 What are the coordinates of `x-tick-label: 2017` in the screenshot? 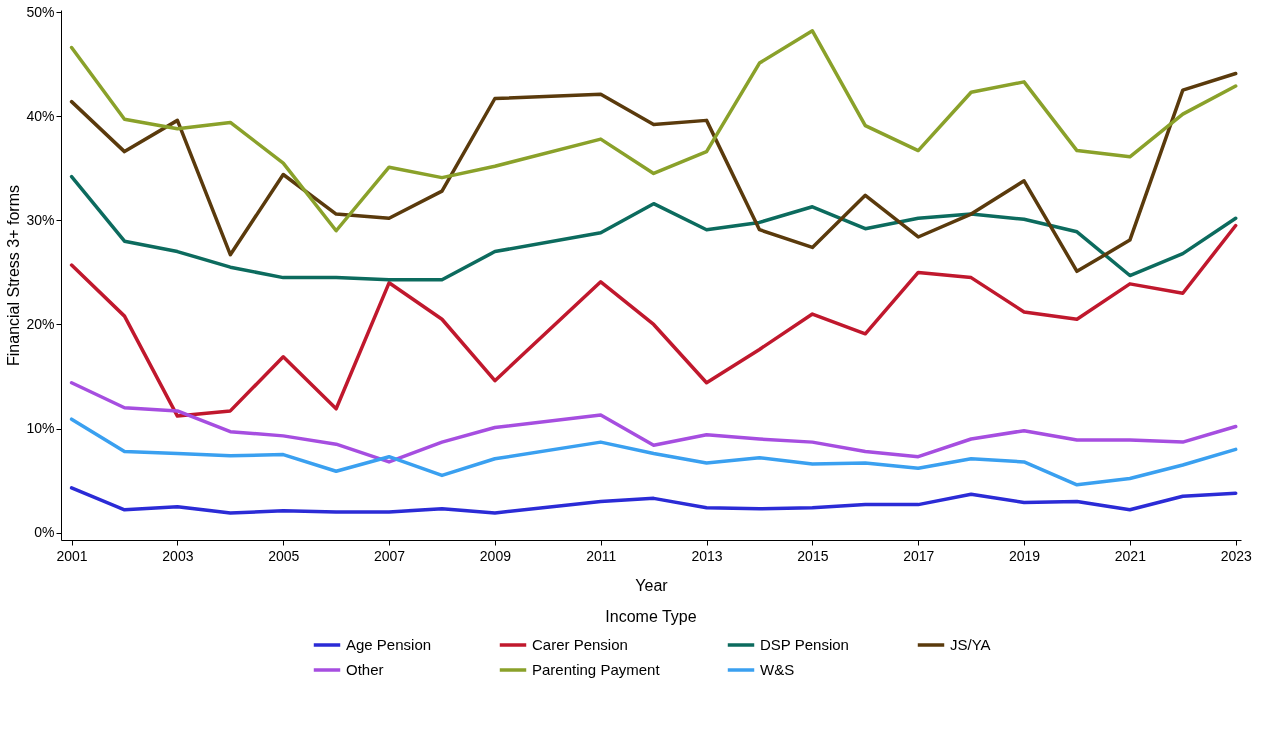 It's located at (919, 555).